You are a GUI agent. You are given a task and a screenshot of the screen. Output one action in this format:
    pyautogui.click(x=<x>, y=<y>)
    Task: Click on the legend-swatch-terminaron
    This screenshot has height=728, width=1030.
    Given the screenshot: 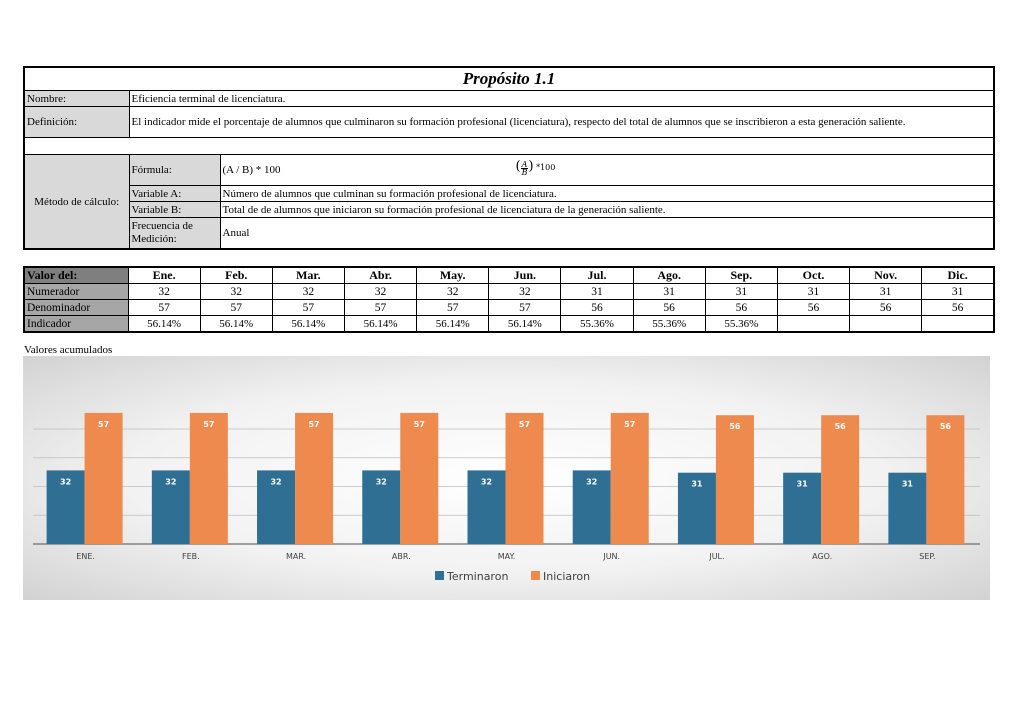 What is the action you would take?
    pyautogui.click(x=439, y=575)
    